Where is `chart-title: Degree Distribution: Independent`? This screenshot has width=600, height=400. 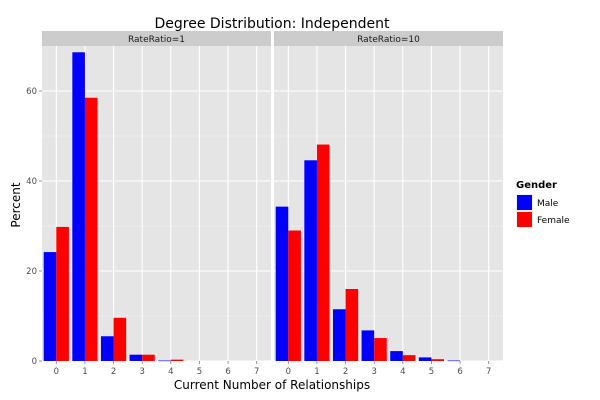
chart-title: Degree Distribution: Independent is located at coordinates (272, 24).